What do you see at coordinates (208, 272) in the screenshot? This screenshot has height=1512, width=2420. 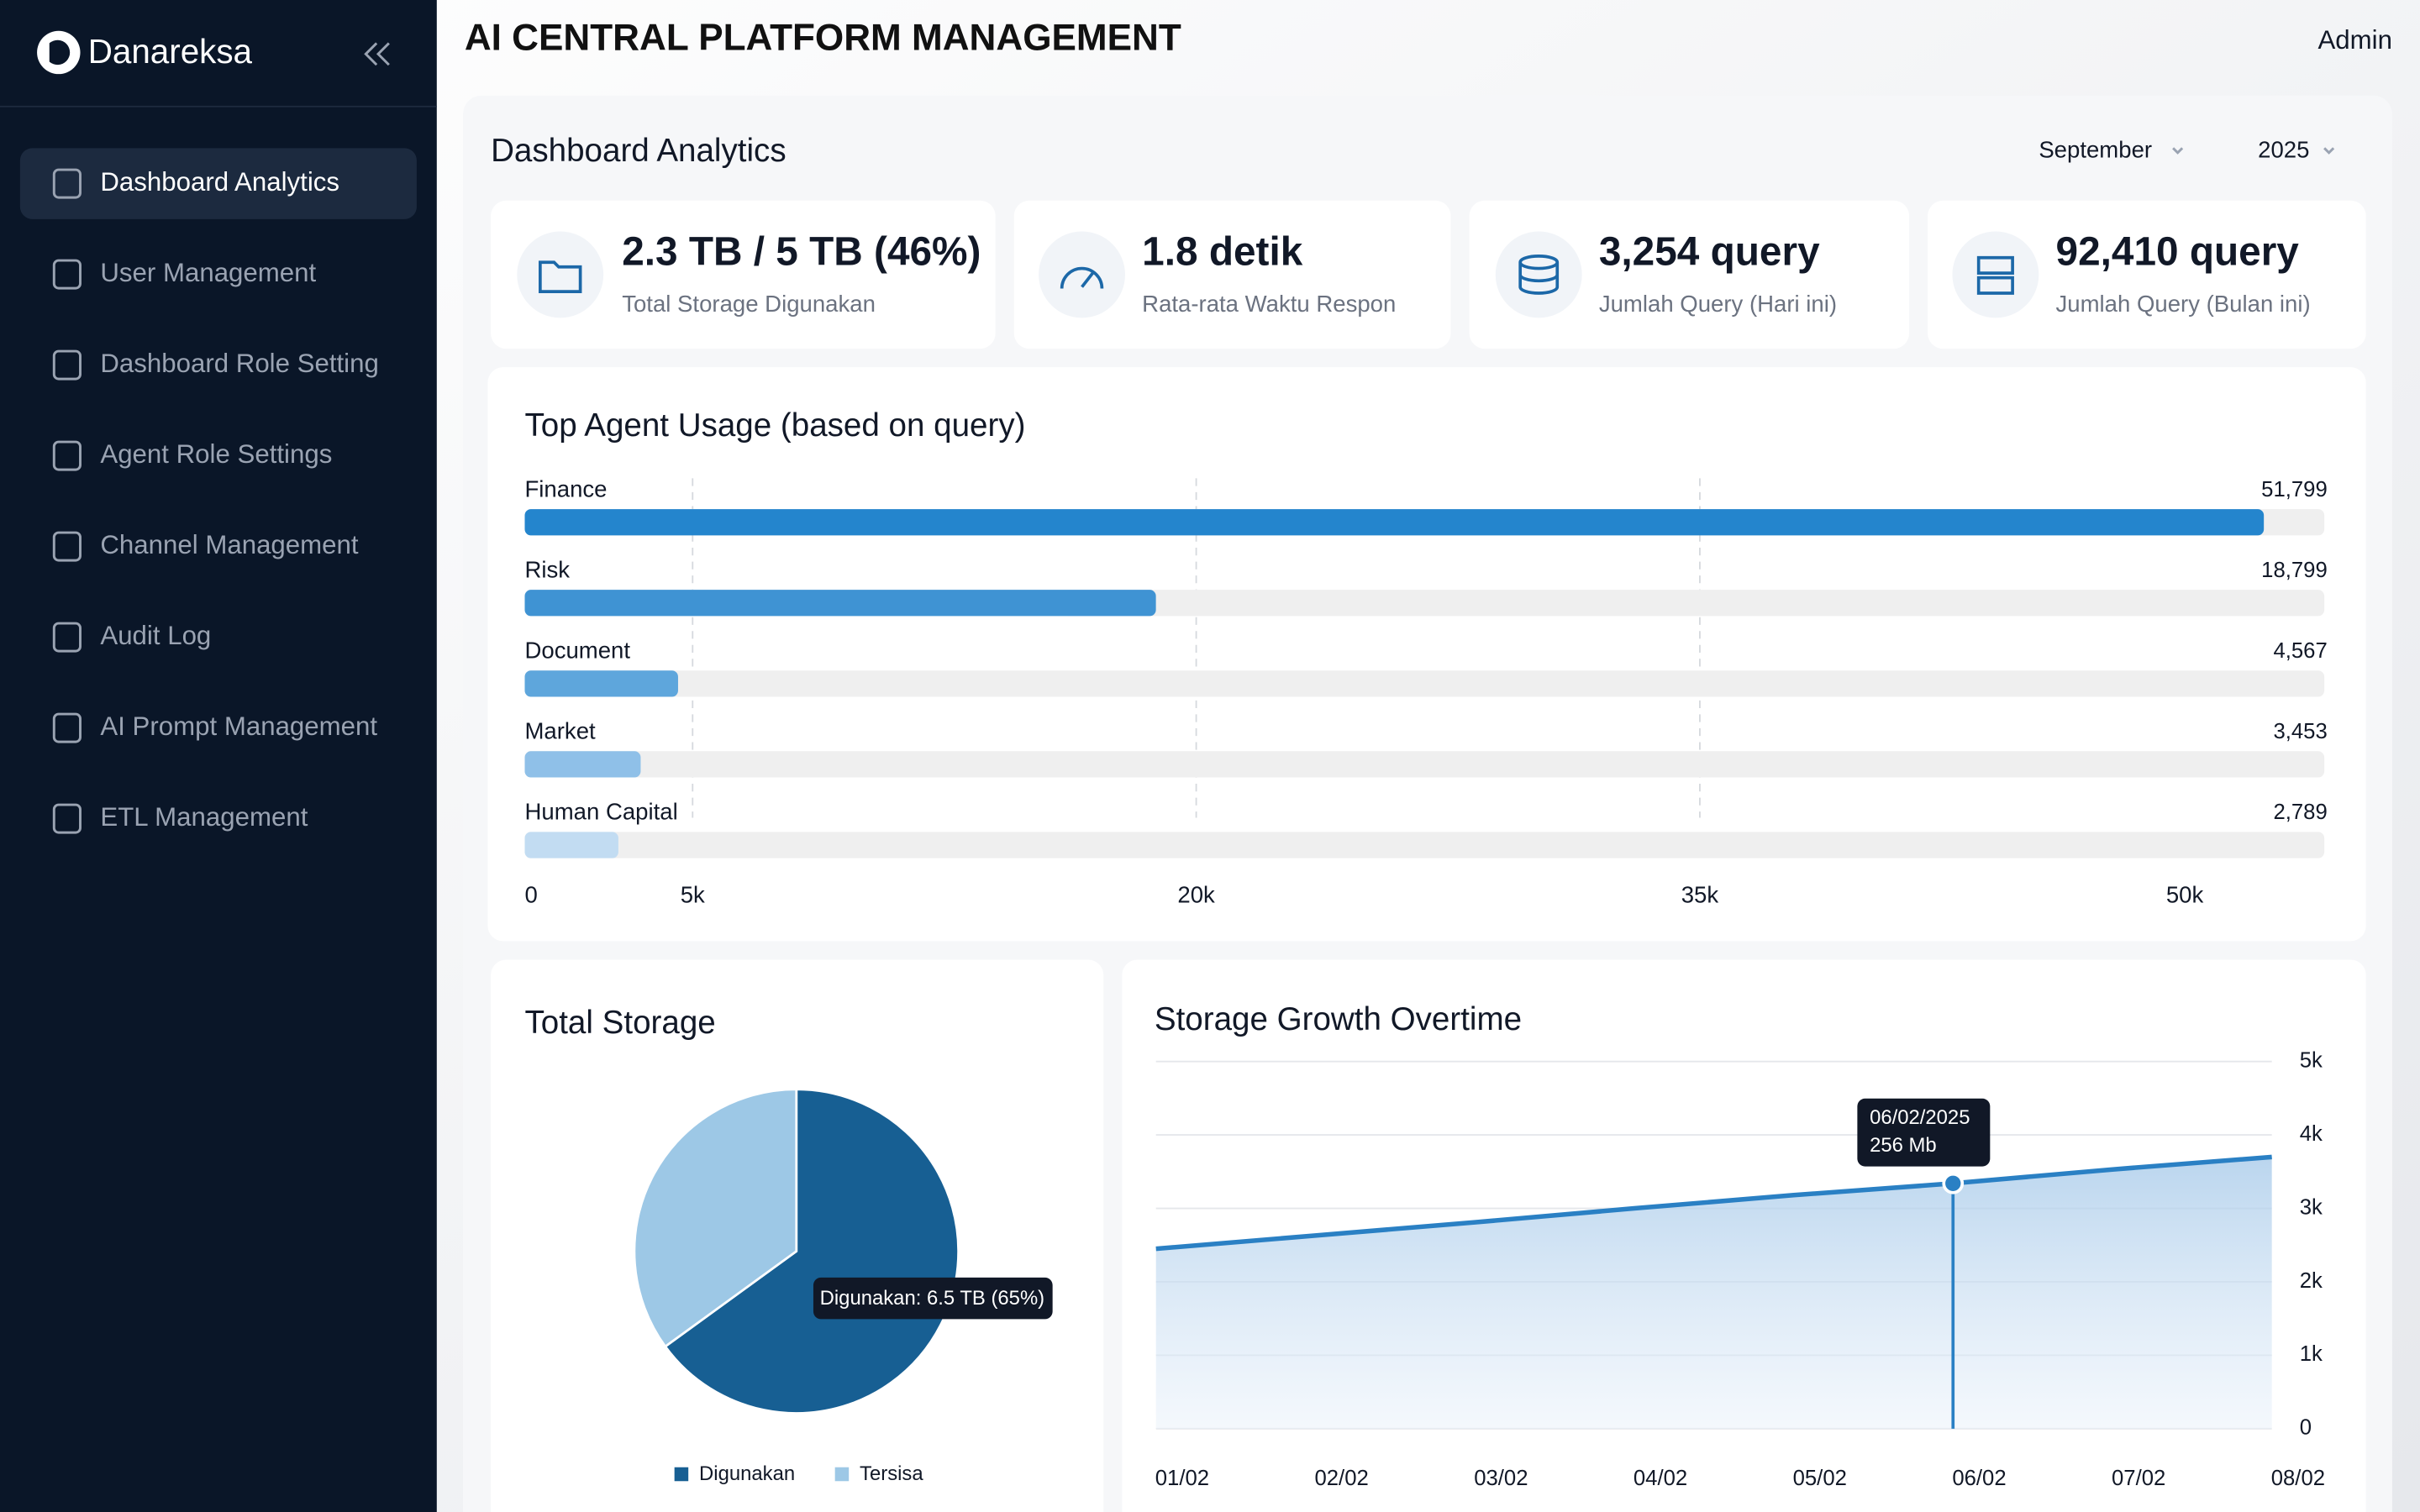 I see `menu-item: User Management` at bounding box center [208, 272].